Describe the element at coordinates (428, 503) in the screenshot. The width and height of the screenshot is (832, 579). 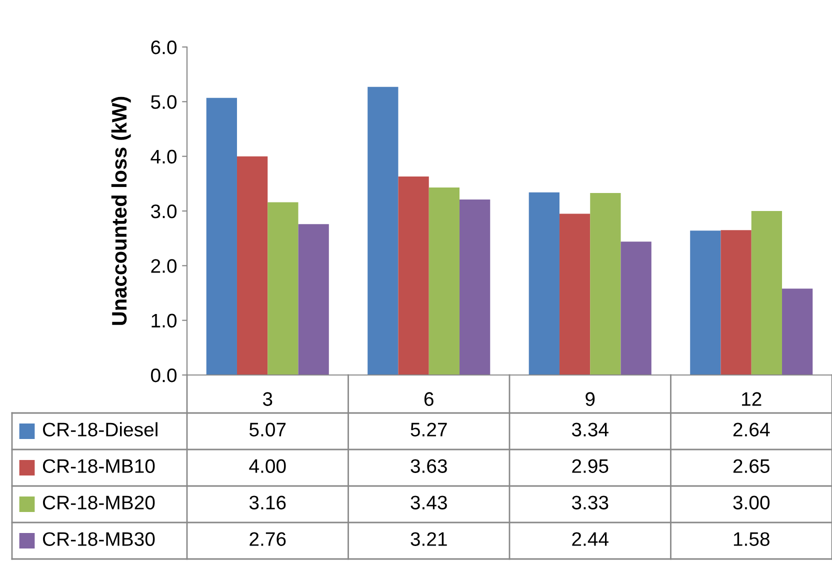
I see `data-label: 3.43` at that location.